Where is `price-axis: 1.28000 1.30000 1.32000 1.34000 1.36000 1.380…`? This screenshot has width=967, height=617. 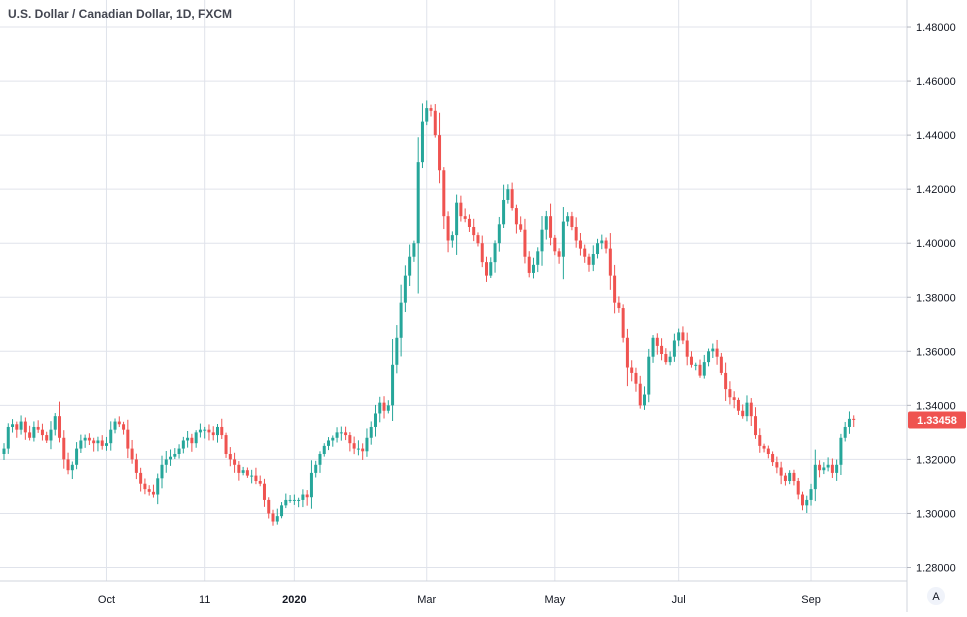
price-axis: 1.28000 1.30000 1.32000 1.34000 1.36000 1.380… is located at coordinates (931, 298).